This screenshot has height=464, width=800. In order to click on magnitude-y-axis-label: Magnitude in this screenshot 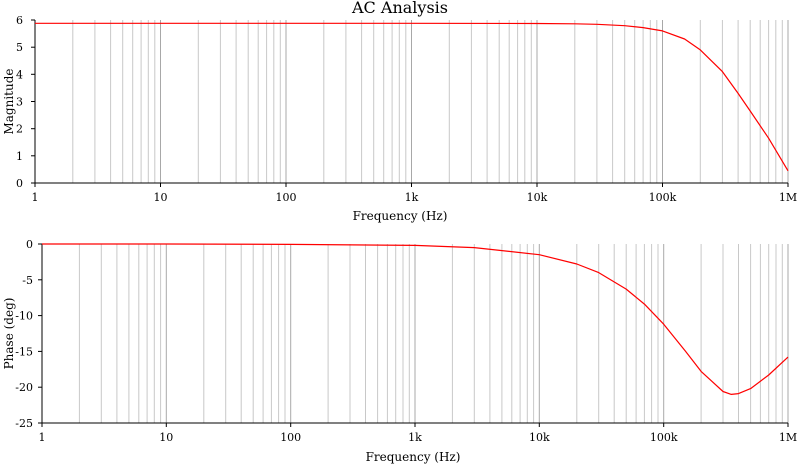, I will do `click(9, 101)`.